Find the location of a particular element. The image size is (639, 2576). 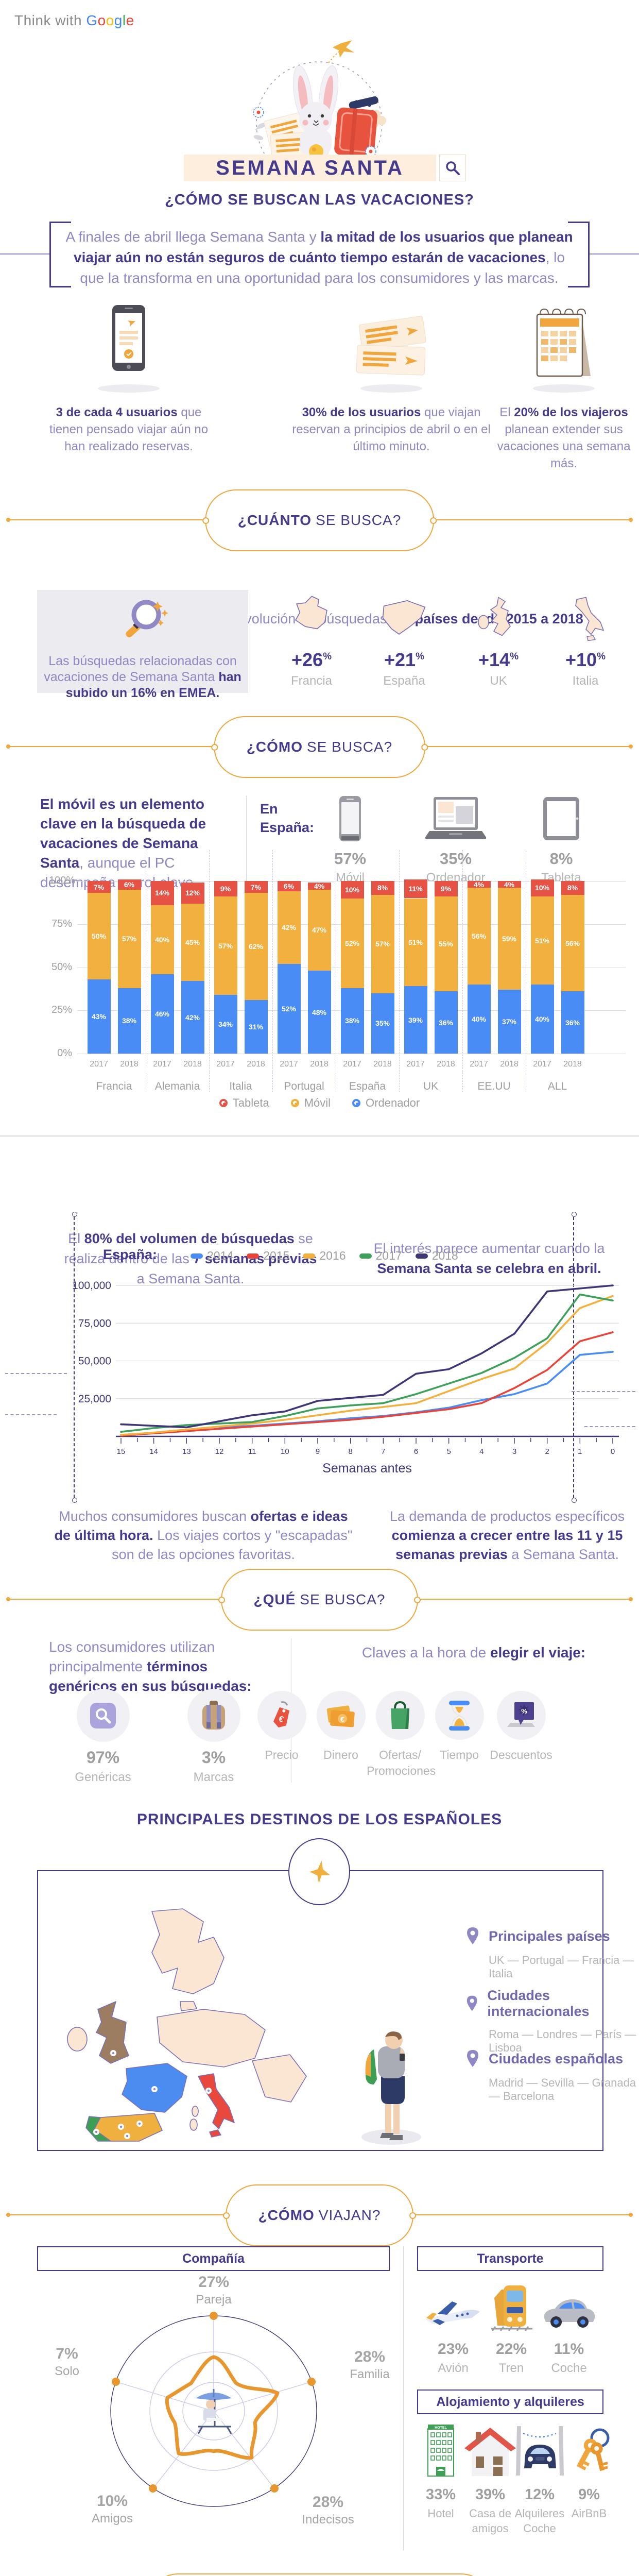

quote-bracket-left is located at coordinates (60, 254).